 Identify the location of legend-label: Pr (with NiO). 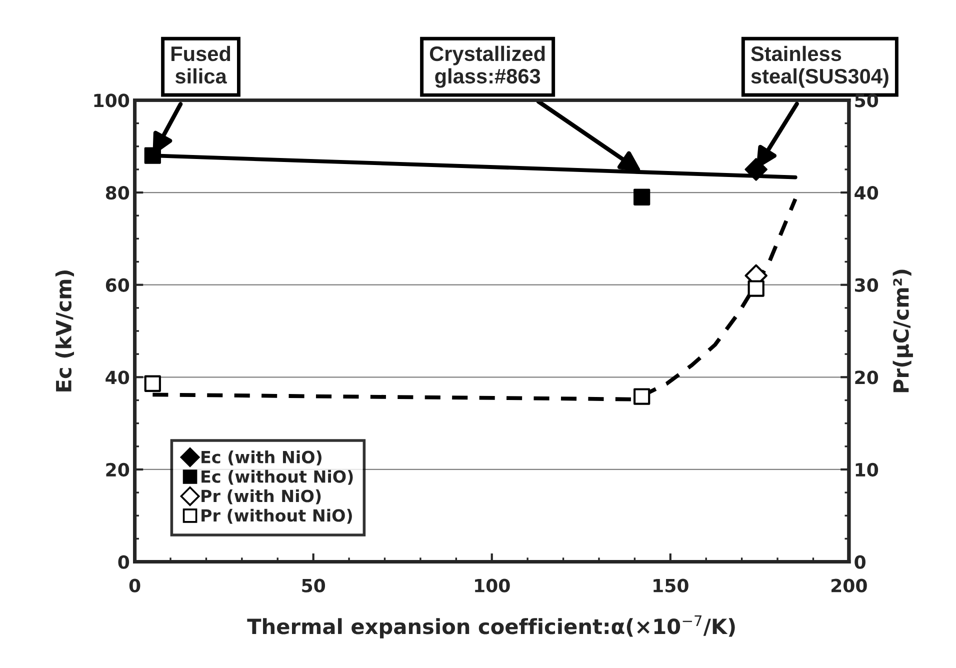
(261, 496).